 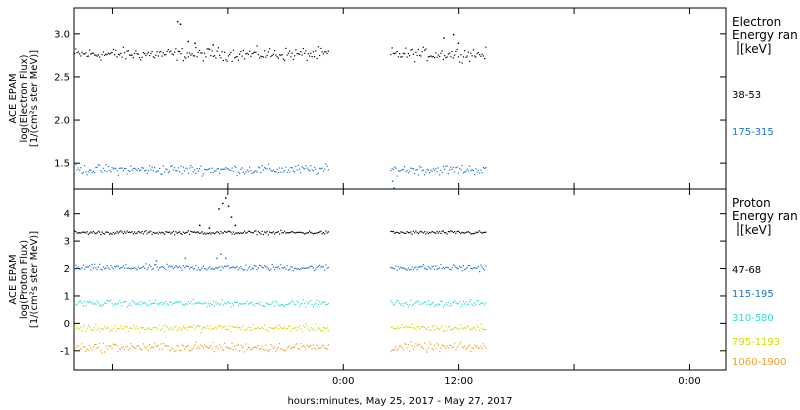 I want to click on x-axis-tick-labels: 0:00 12:00 0:00, so click(x=516, y=381).